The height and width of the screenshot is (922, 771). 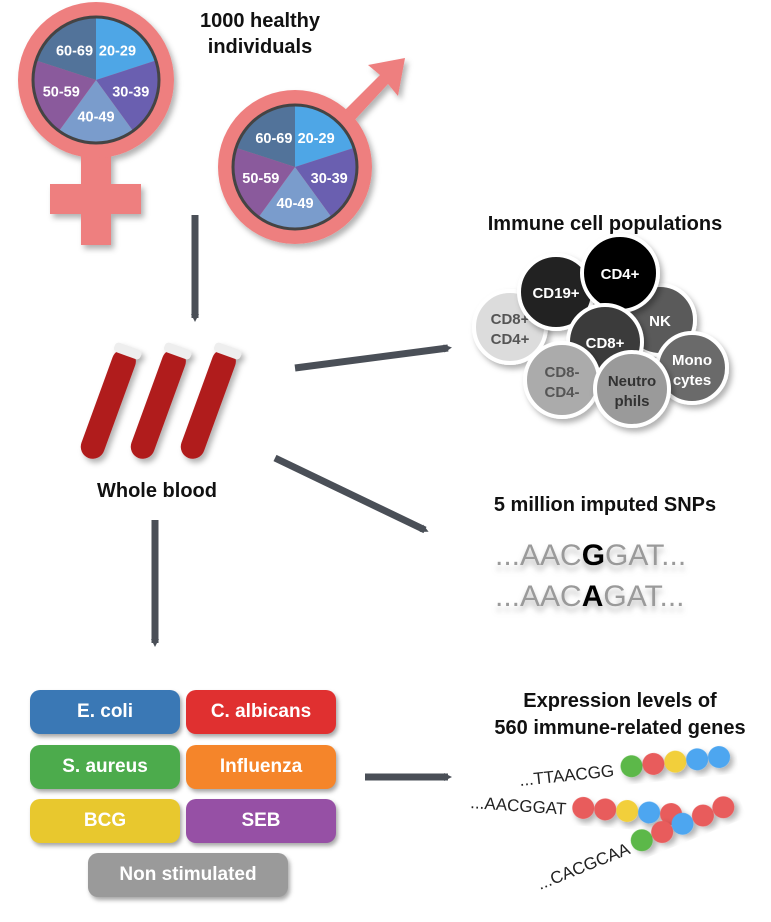 What do you see at coordinates (260, 47) in the screenshot?
I see `title-line-2: individuals` at bounding box center [260, 47].